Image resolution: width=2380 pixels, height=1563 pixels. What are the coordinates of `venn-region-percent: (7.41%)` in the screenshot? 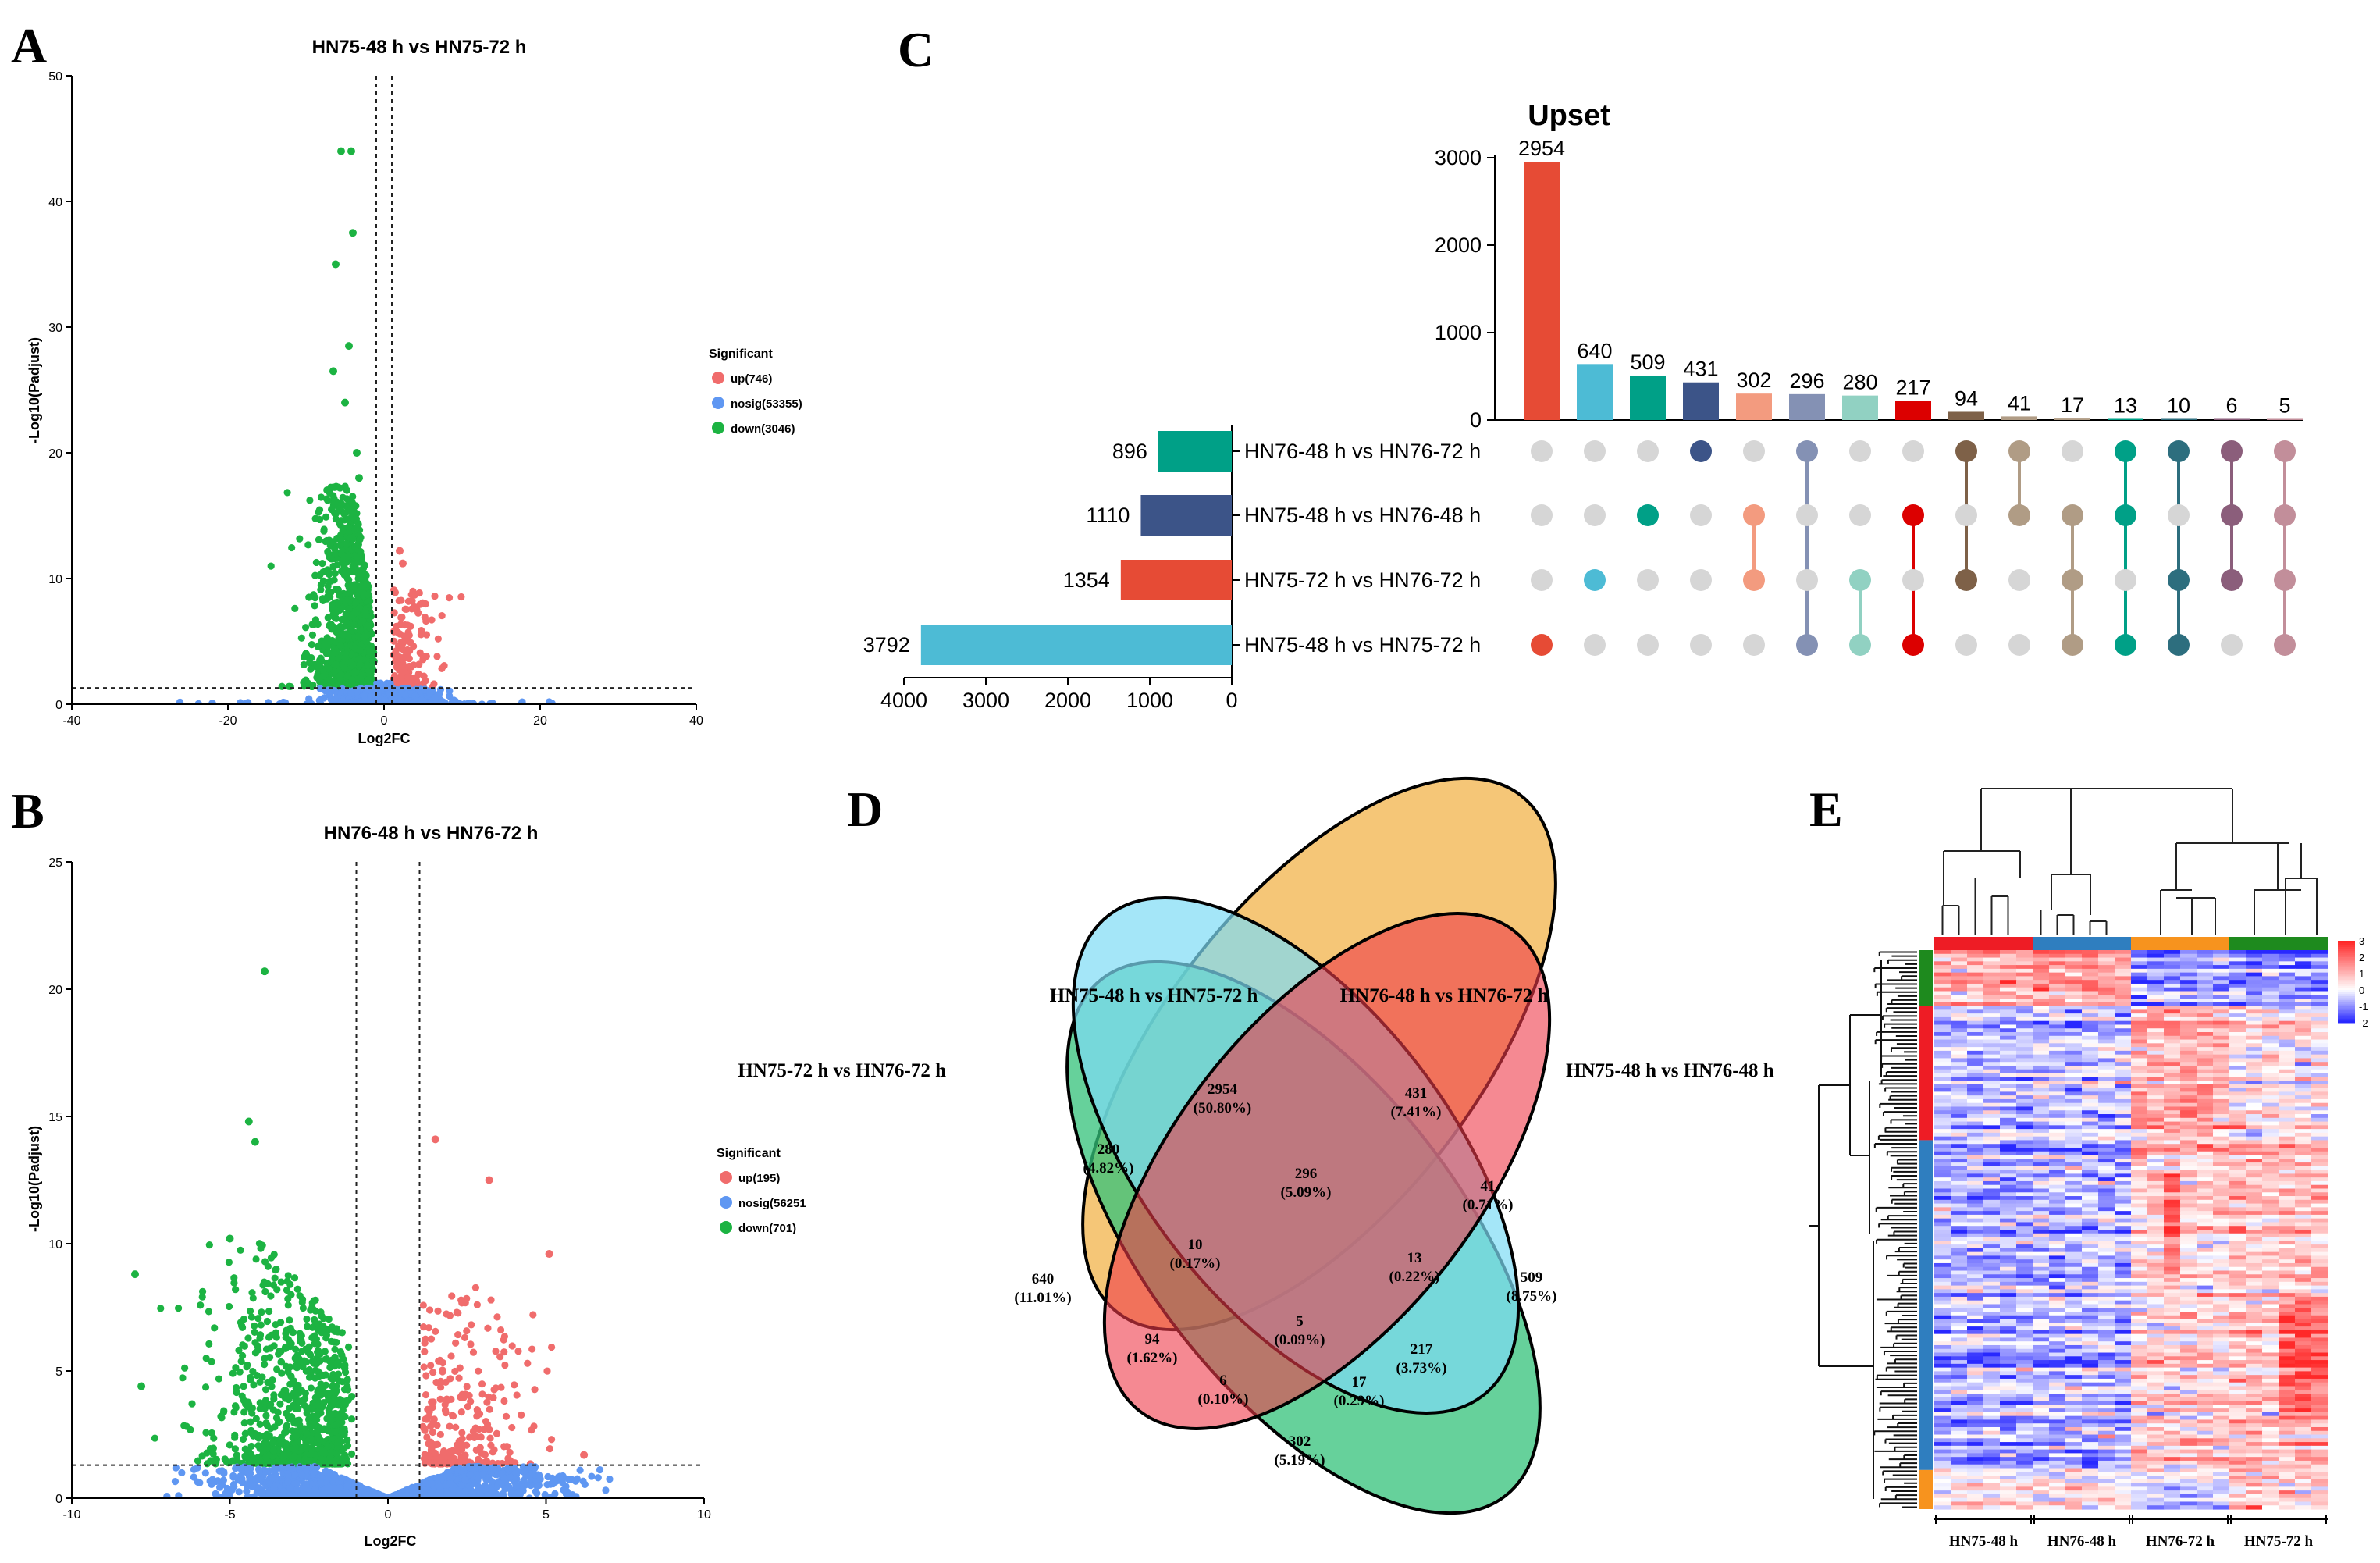 It's located at (1416, 1112).